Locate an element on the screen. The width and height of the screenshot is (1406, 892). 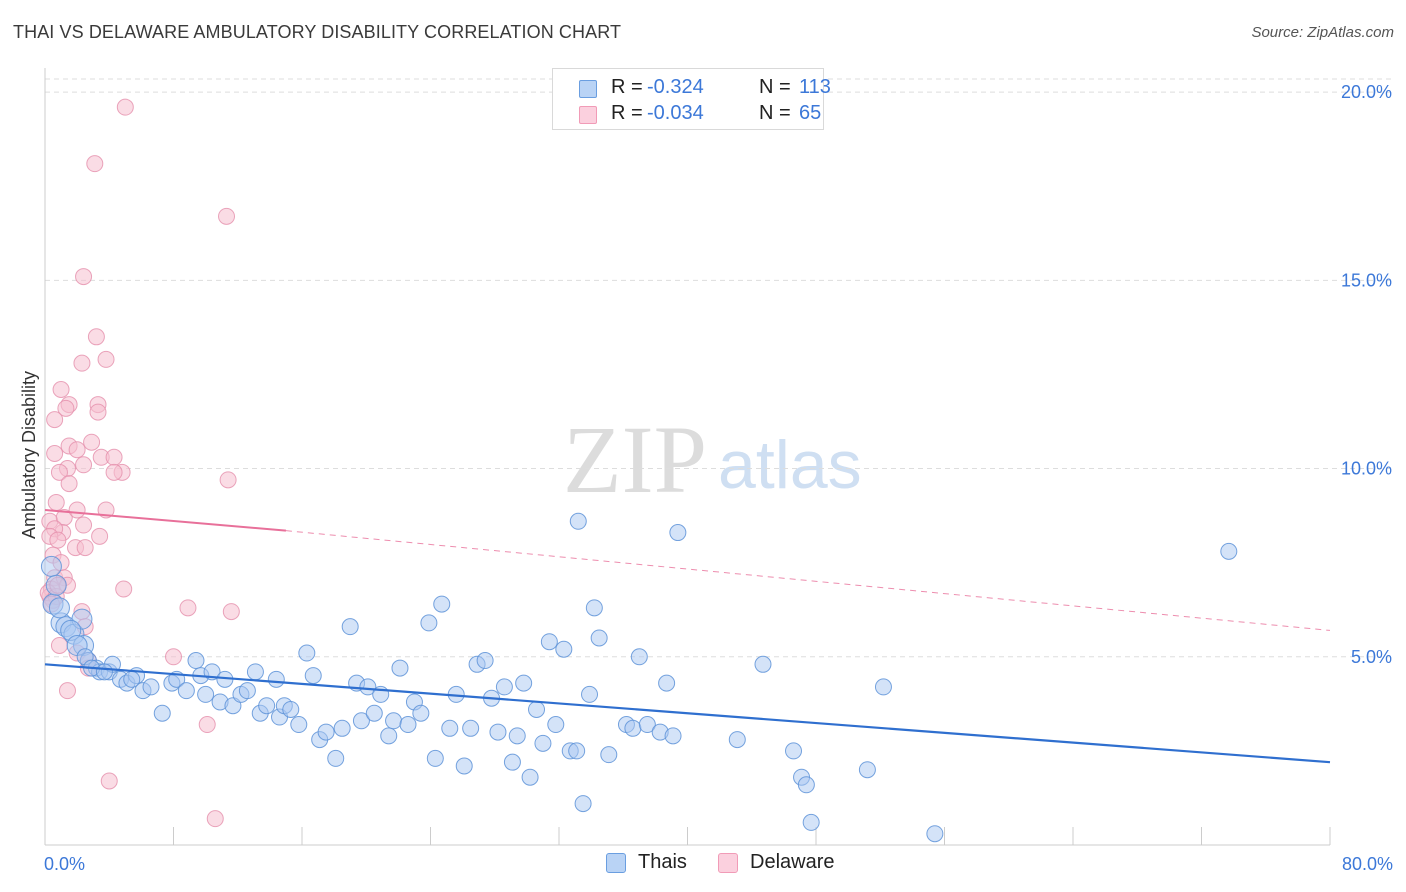
delaware-legend-swatch is located at coordinates (728, 863).